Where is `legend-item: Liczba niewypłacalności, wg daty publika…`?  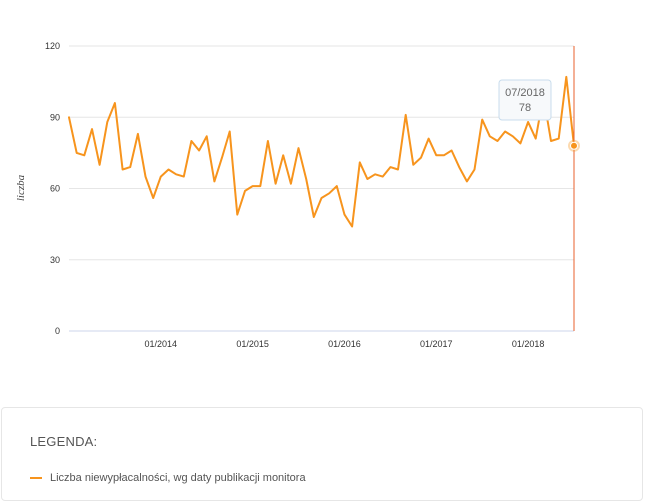 legend-item: Liczba niewypłacalności, wg daty publika… is located at coordinates (168, 478).